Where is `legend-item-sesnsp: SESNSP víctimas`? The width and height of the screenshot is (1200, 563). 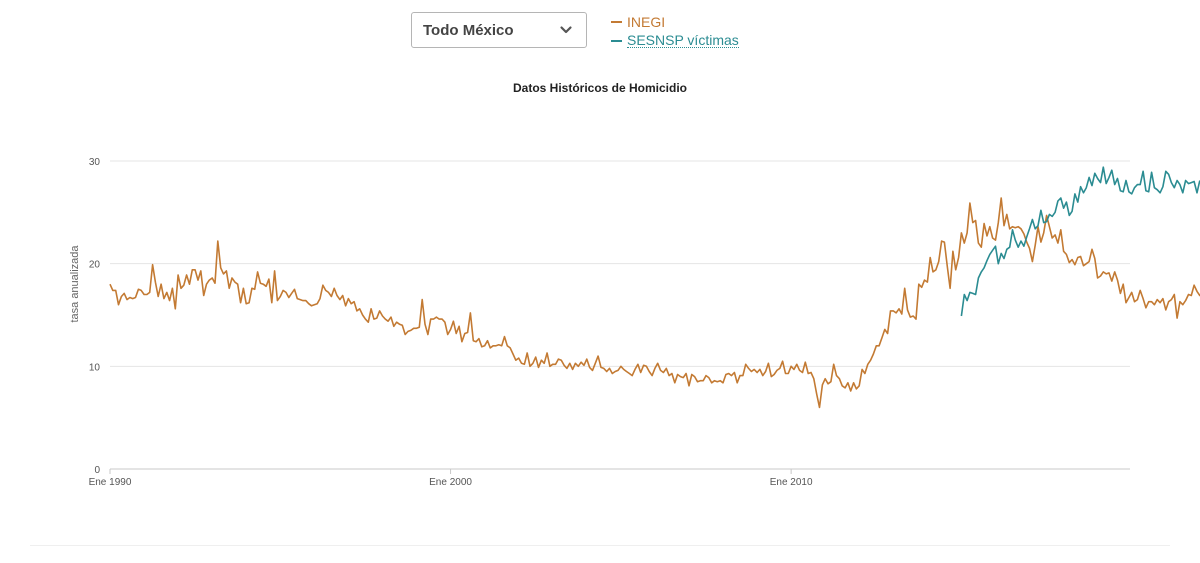 legend-item-sesnsp: SESNSP víctimas is located at coordinates (675, 40).